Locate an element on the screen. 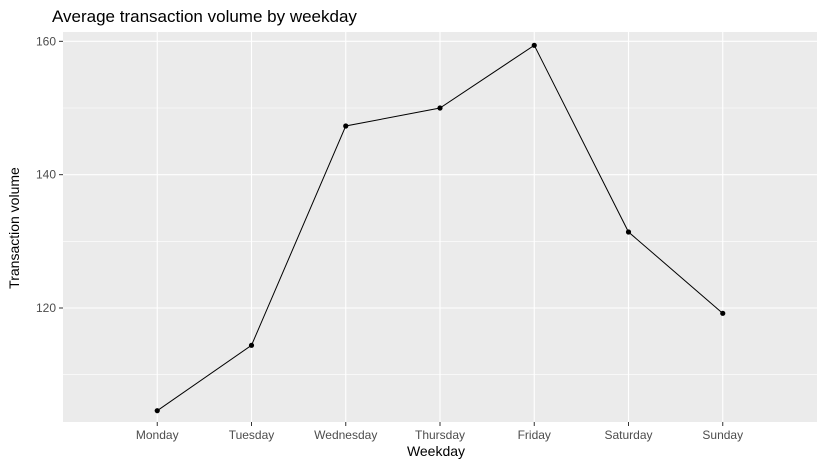 The width and height of the screenshot is (826, 466). x-tick-label: Saturday is located at coordinates (628, 435).